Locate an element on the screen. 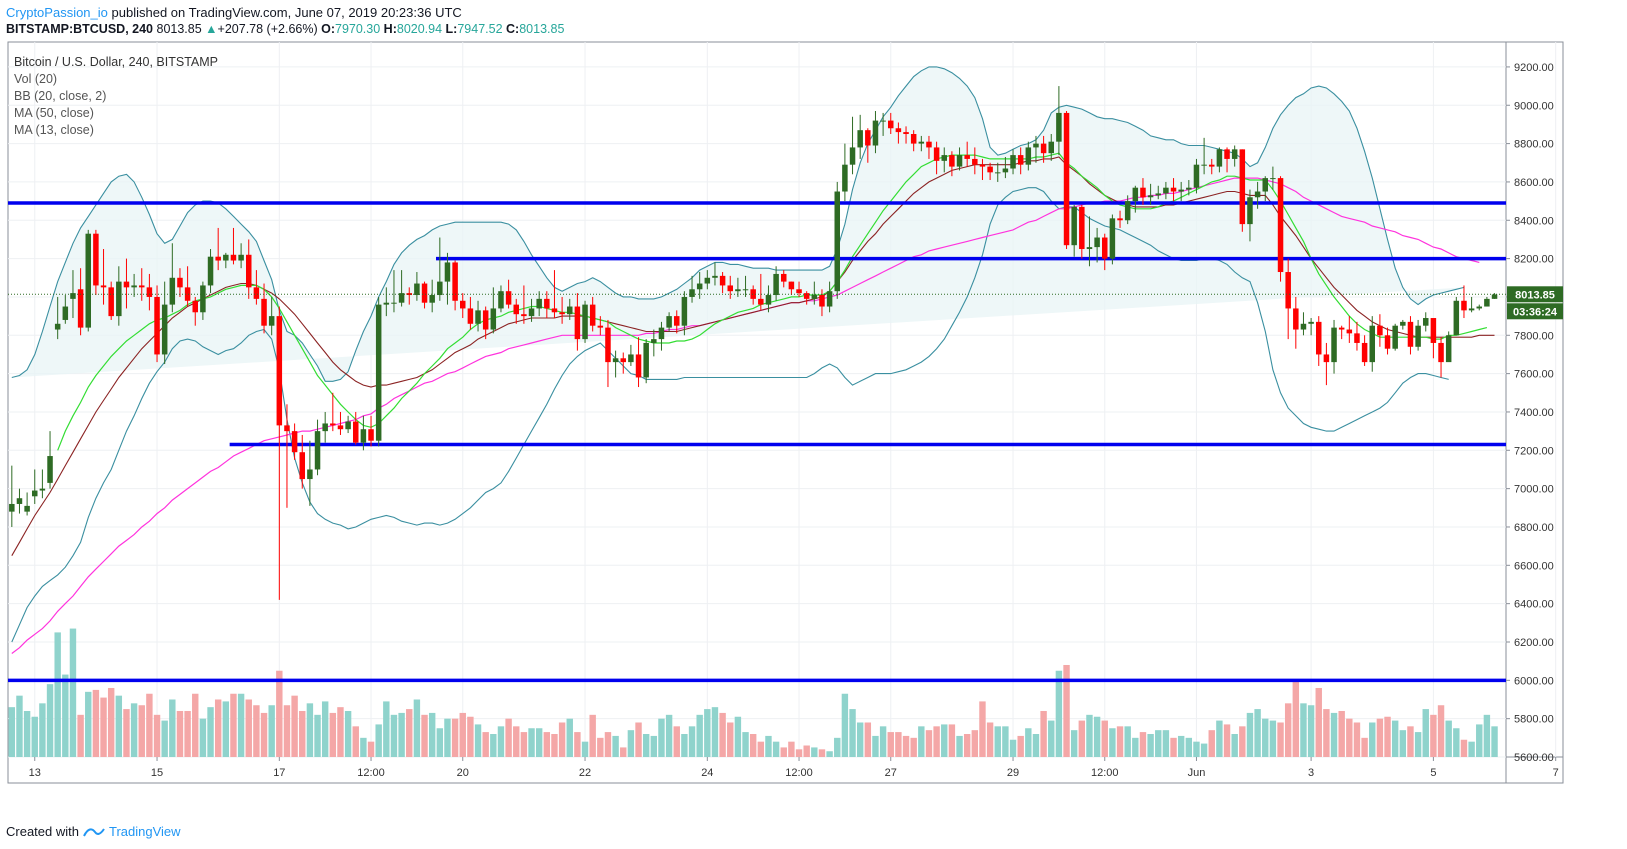  tradingview-brand: TradingView is located at coordinates (144, 831).